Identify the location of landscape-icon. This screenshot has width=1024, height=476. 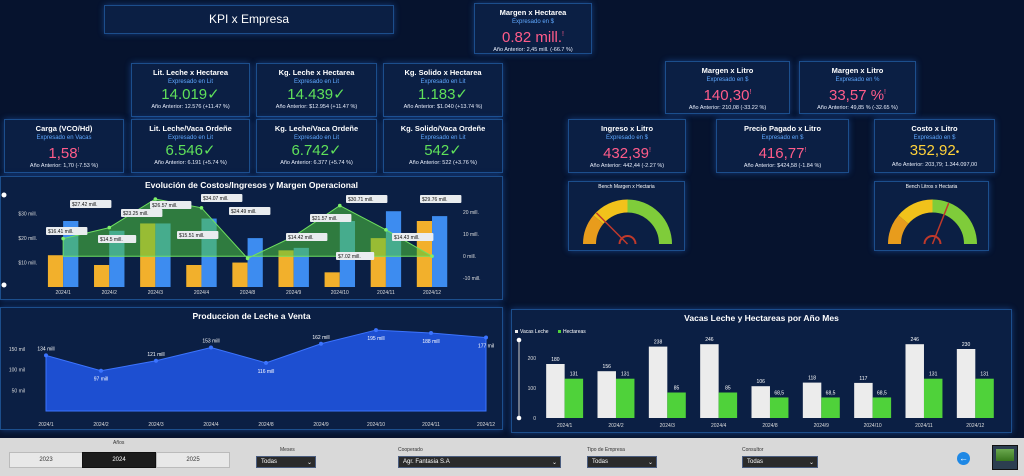
(1005, 455).